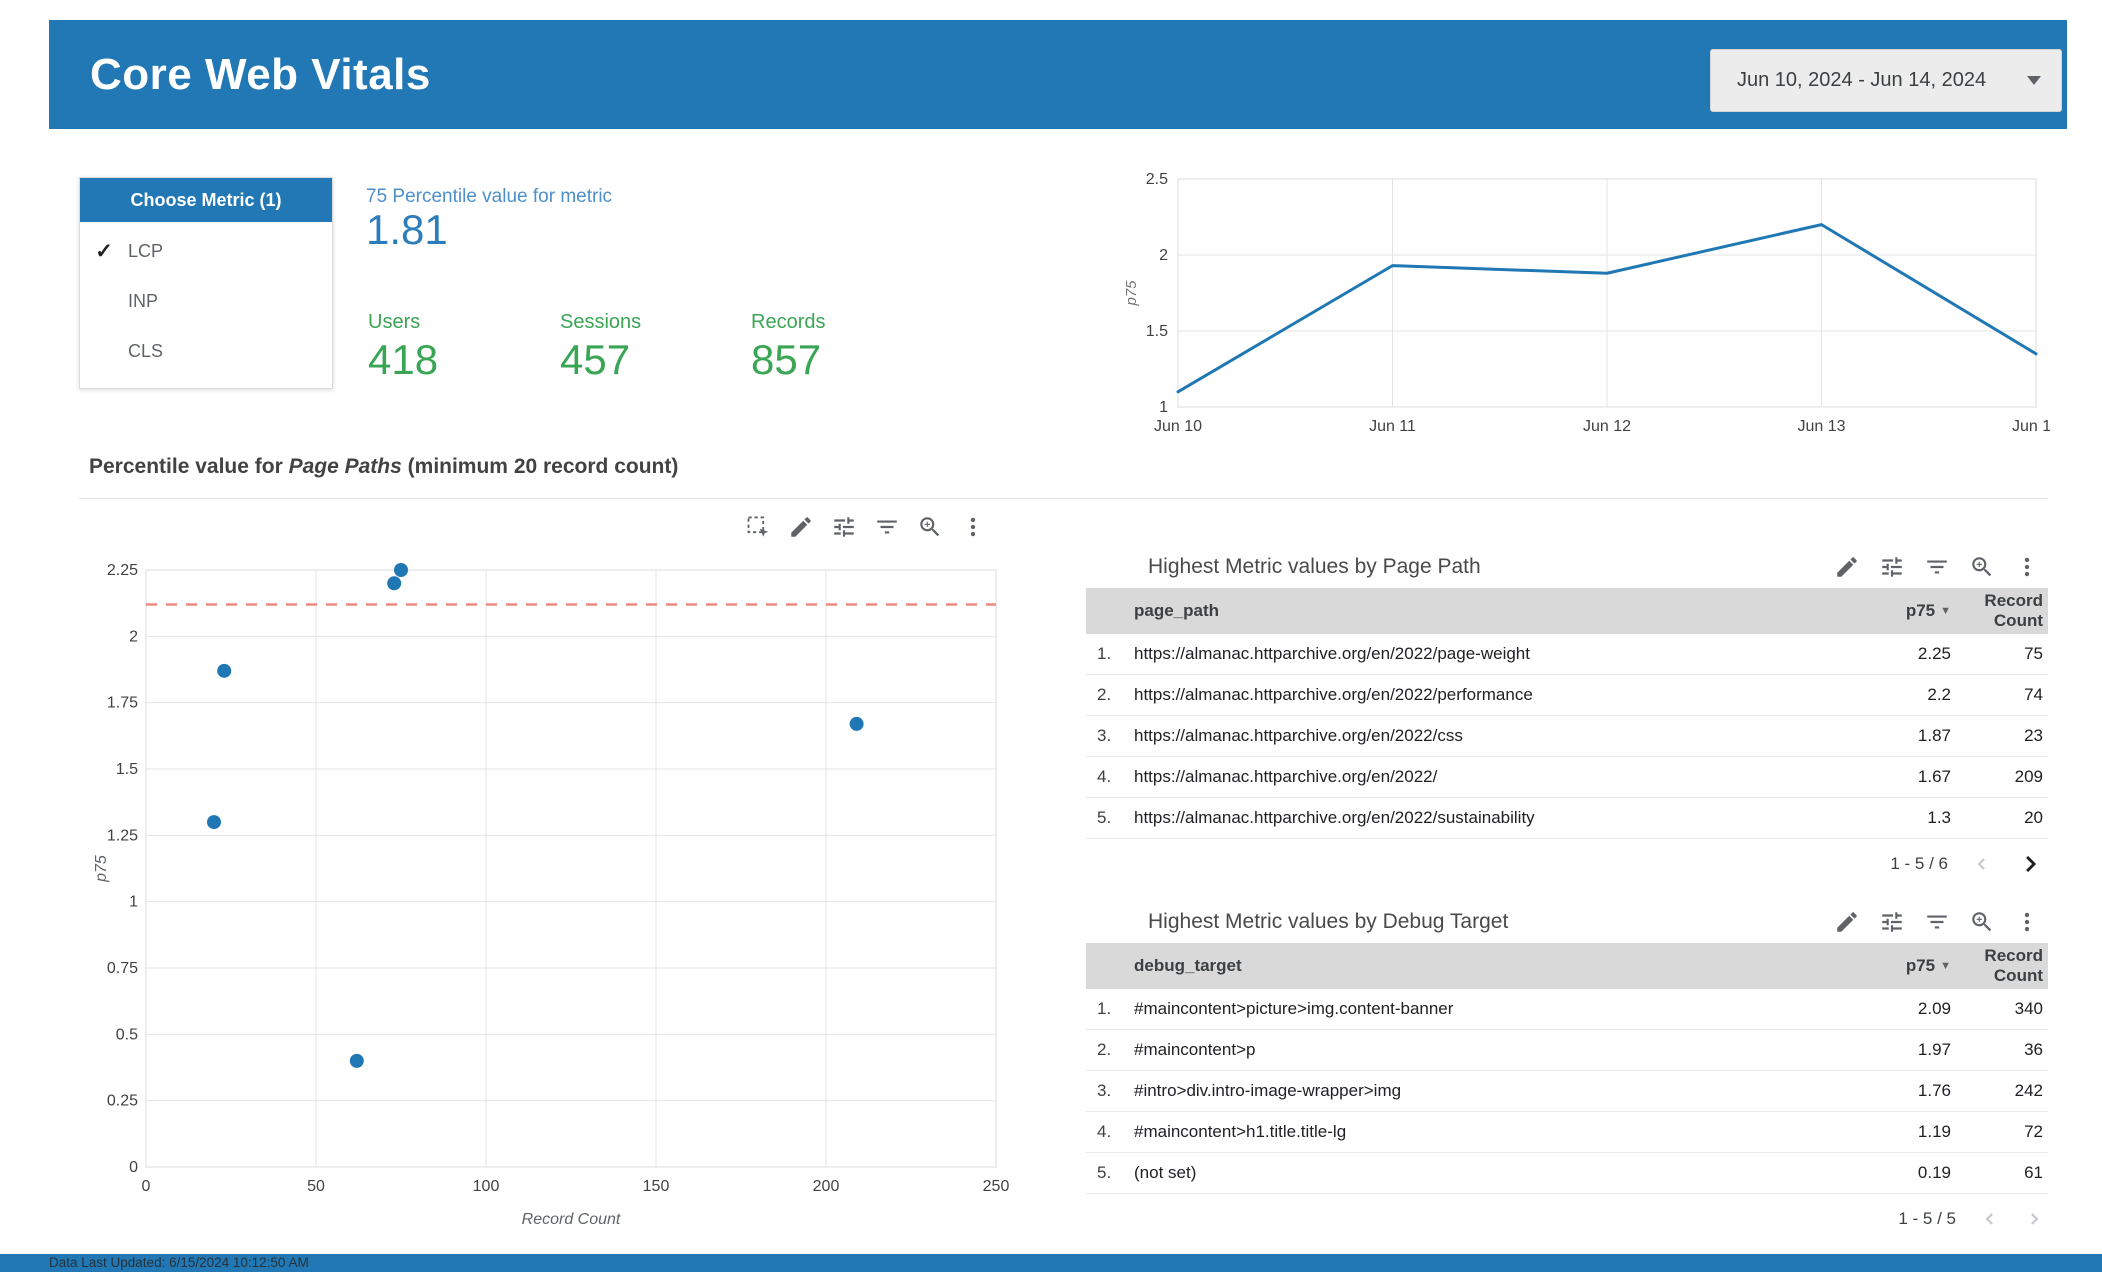 The image size is (2102, 1272). What do you see at coordinates (122, 570) in the screenshot?
I see `y-tick-label: 2.25` at bounding box center [122, 570].